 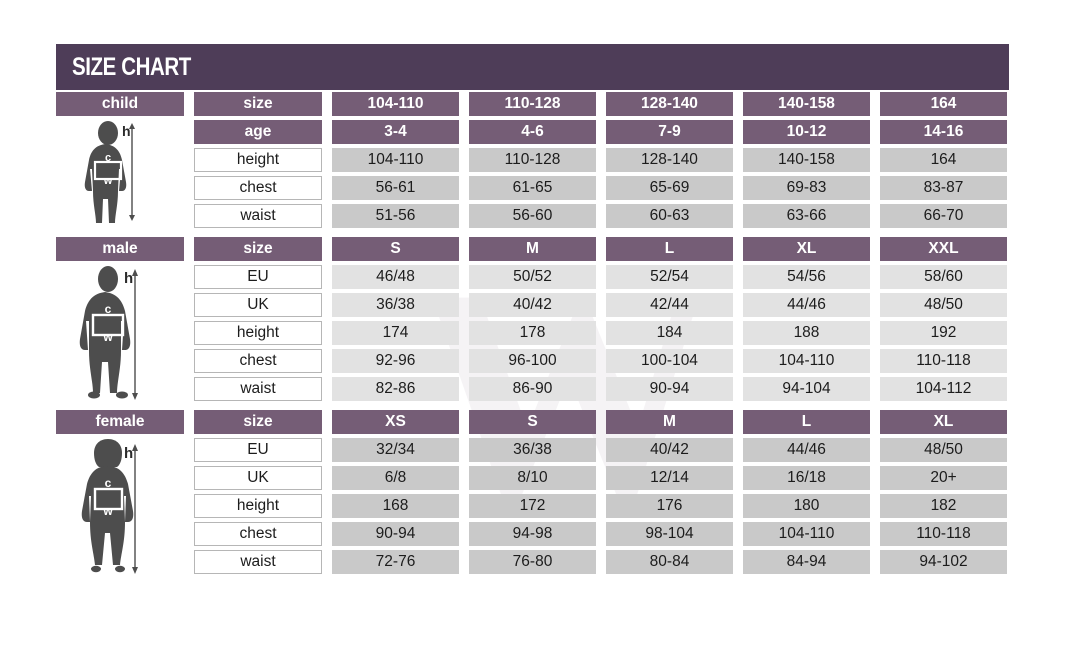 I want to click on column-header: M, so click(x=532, y=249).